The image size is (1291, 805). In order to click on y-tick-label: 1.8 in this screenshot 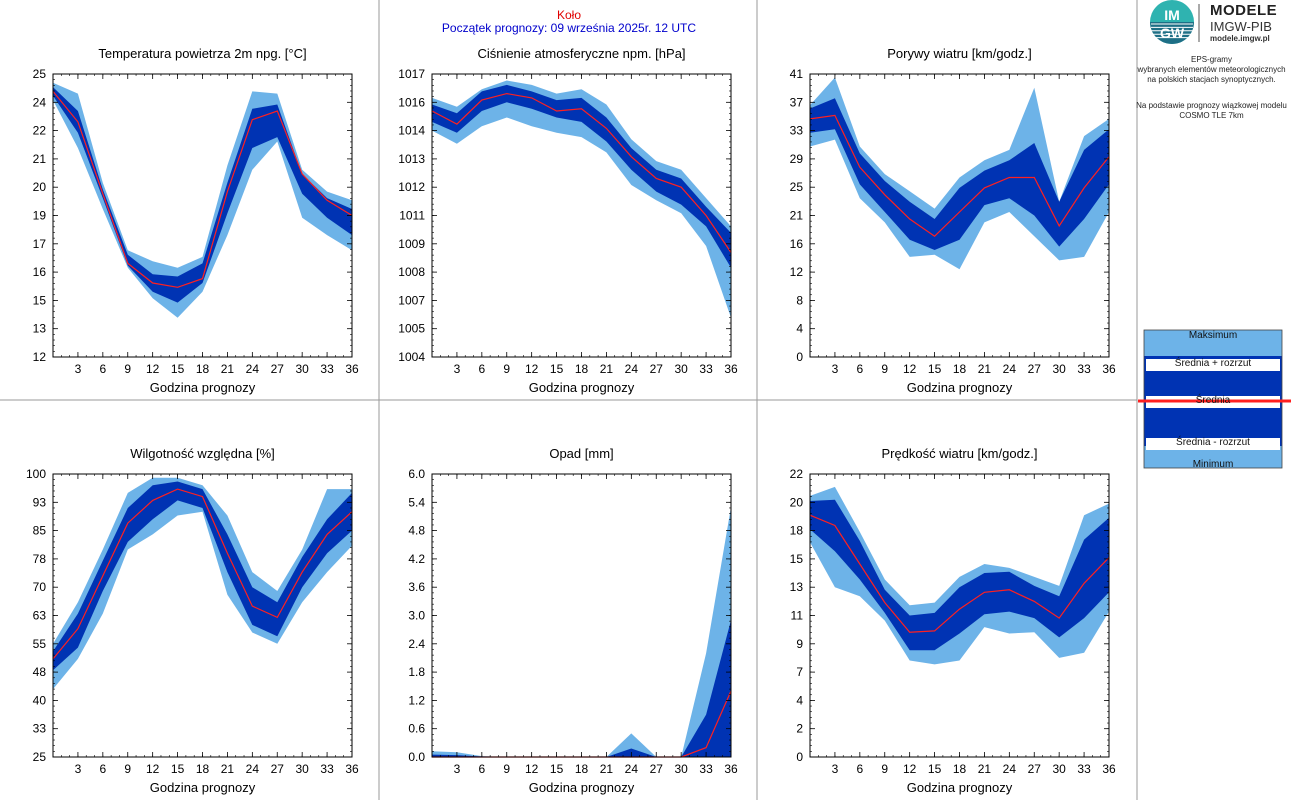, I will do `click(416, 672)`.